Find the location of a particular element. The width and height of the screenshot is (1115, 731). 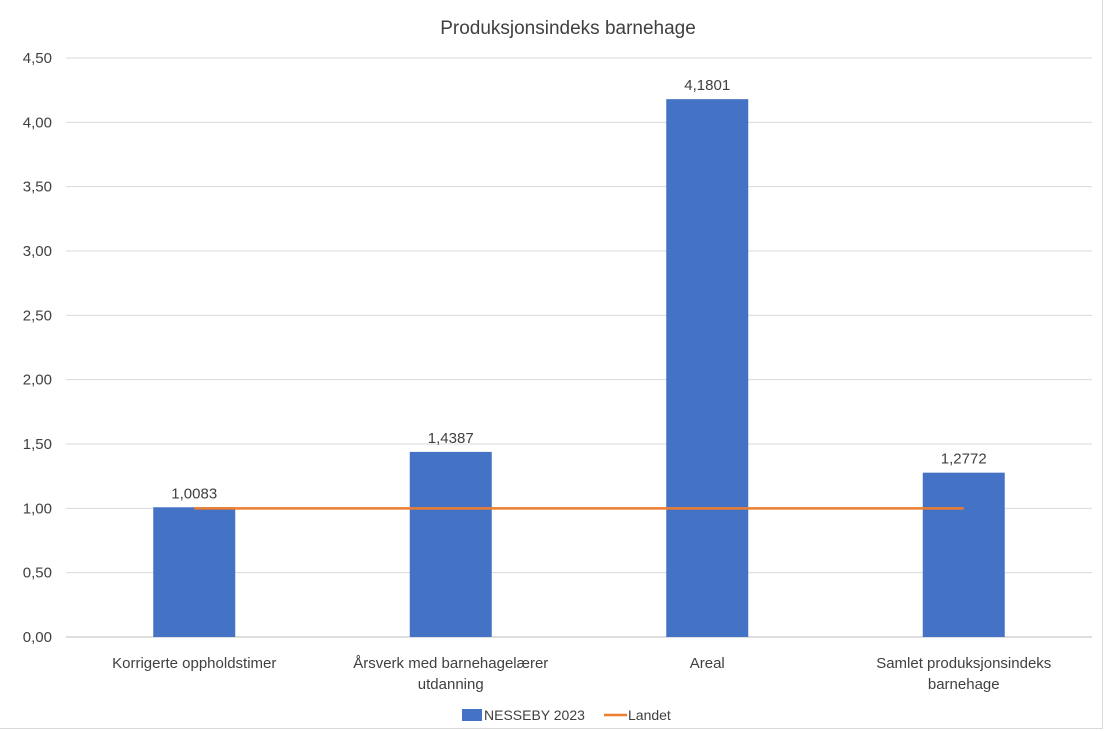

x-category-label: Areal is located at coordinates (707, 663).